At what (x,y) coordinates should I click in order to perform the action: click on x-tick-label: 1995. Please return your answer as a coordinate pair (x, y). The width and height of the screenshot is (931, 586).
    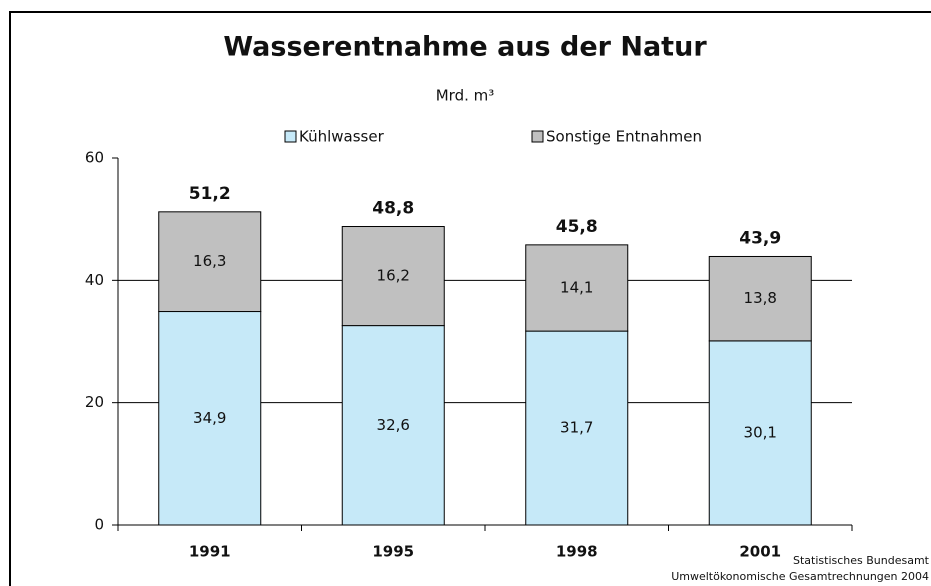
    Looking at the image, I should click on (393, 552).